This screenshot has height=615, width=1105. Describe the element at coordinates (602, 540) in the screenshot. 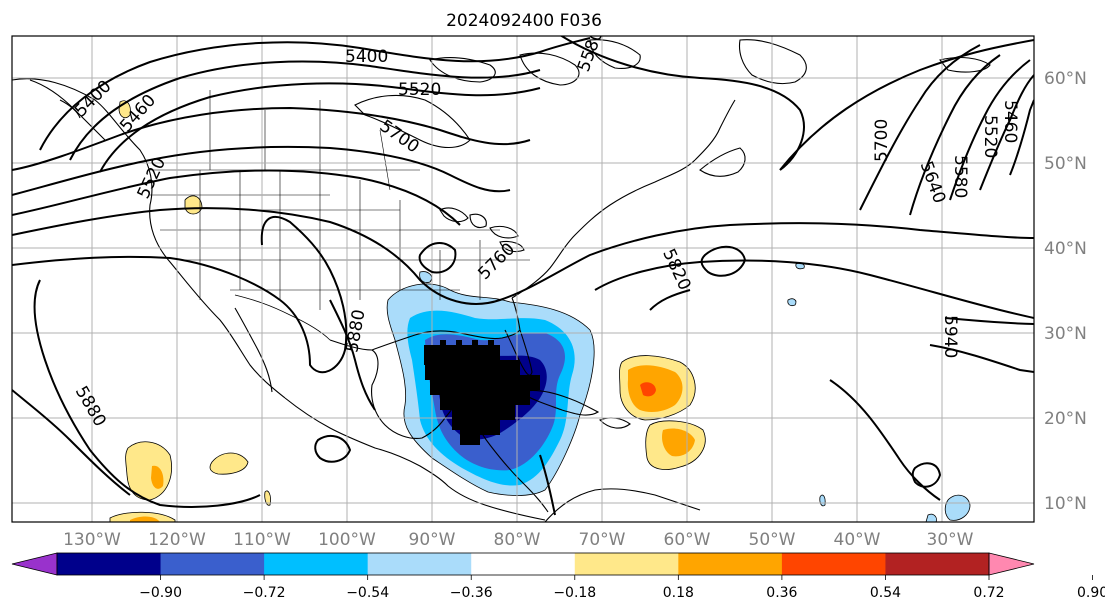

I see `lon-tick-label: 70°W` at that location.